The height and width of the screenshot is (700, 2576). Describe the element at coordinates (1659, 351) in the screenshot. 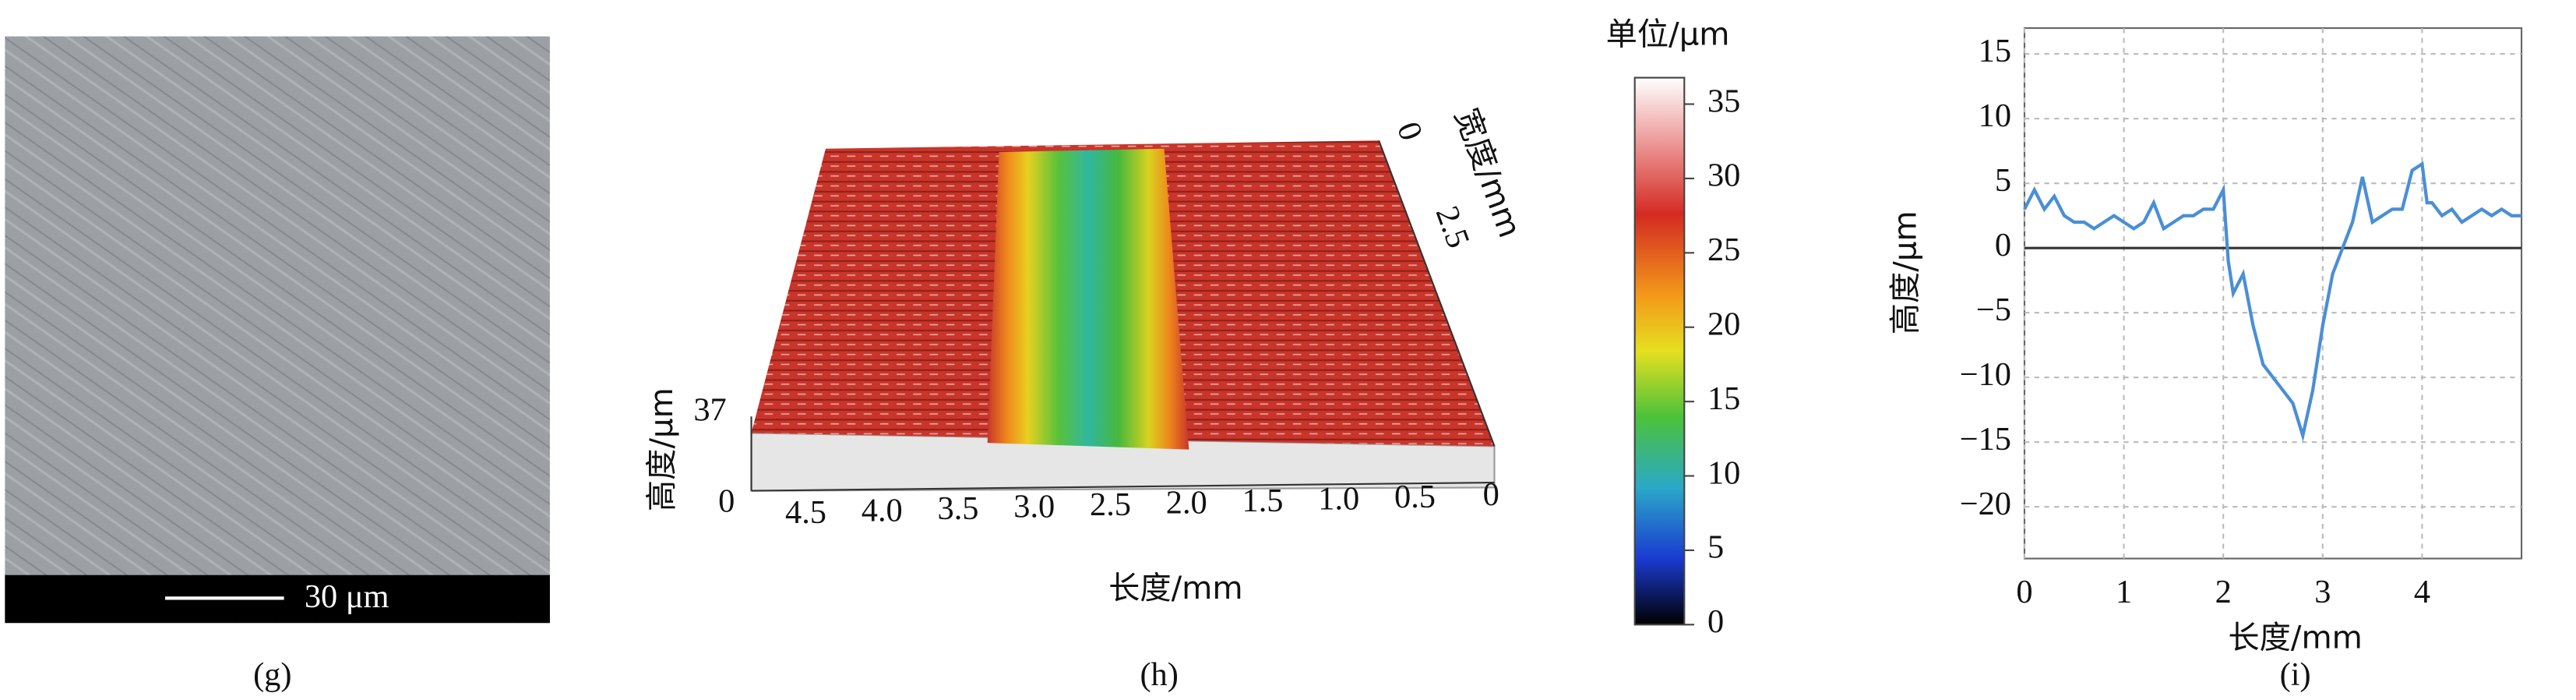

I see `colorbar` at that location.